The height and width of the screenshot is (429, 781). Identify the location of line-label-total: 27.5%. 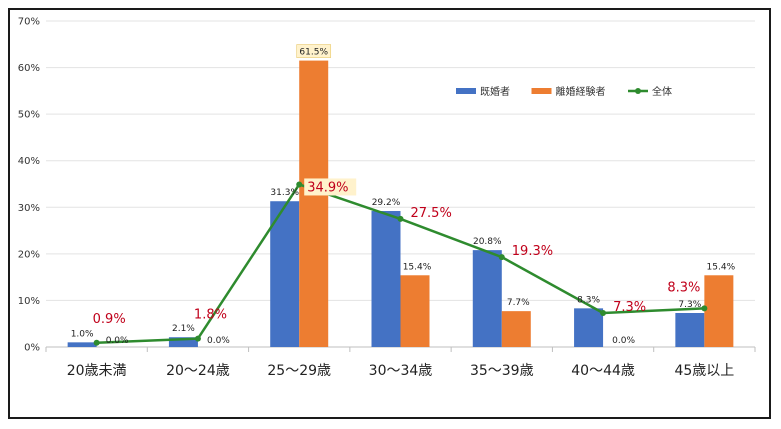
(431, 213).